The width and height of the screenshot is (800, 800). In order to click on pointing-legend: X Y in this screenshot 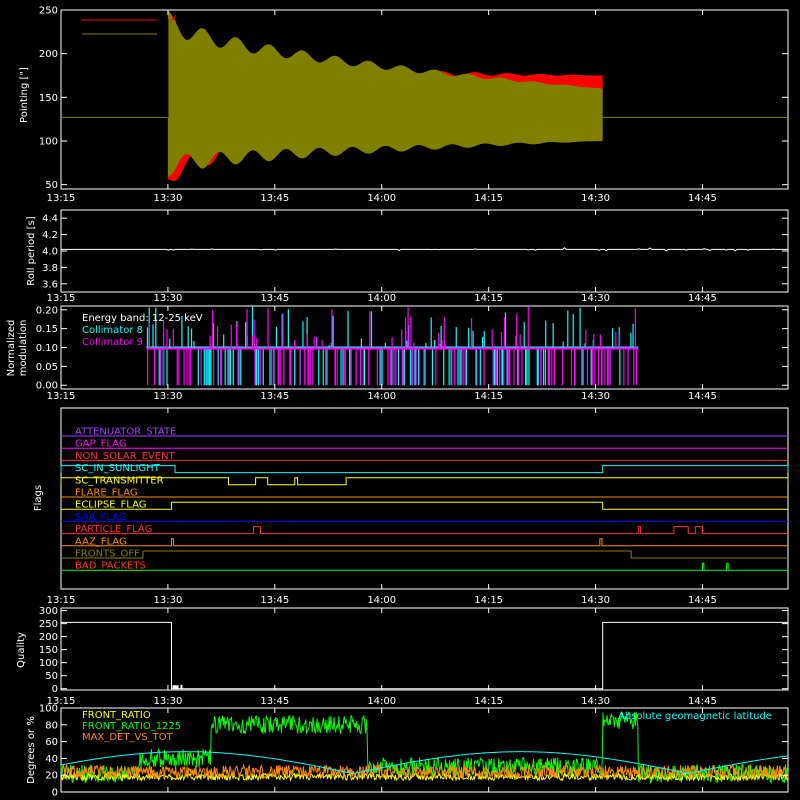, I will do `click(129, 26)`.